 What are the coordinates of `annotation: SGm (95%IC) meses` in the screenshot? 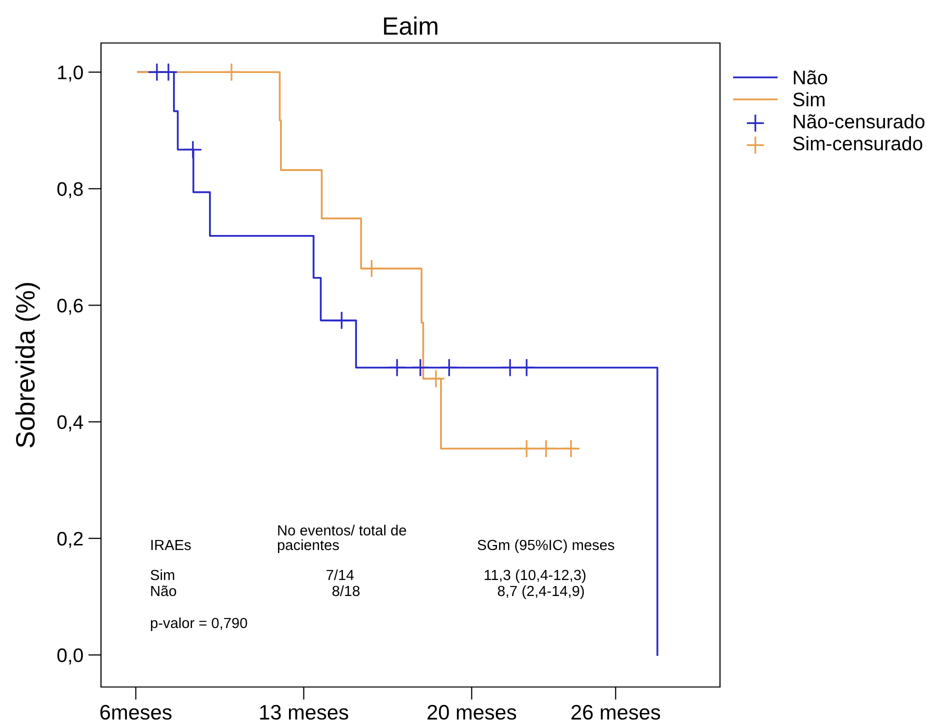 It's located at (546, 546).